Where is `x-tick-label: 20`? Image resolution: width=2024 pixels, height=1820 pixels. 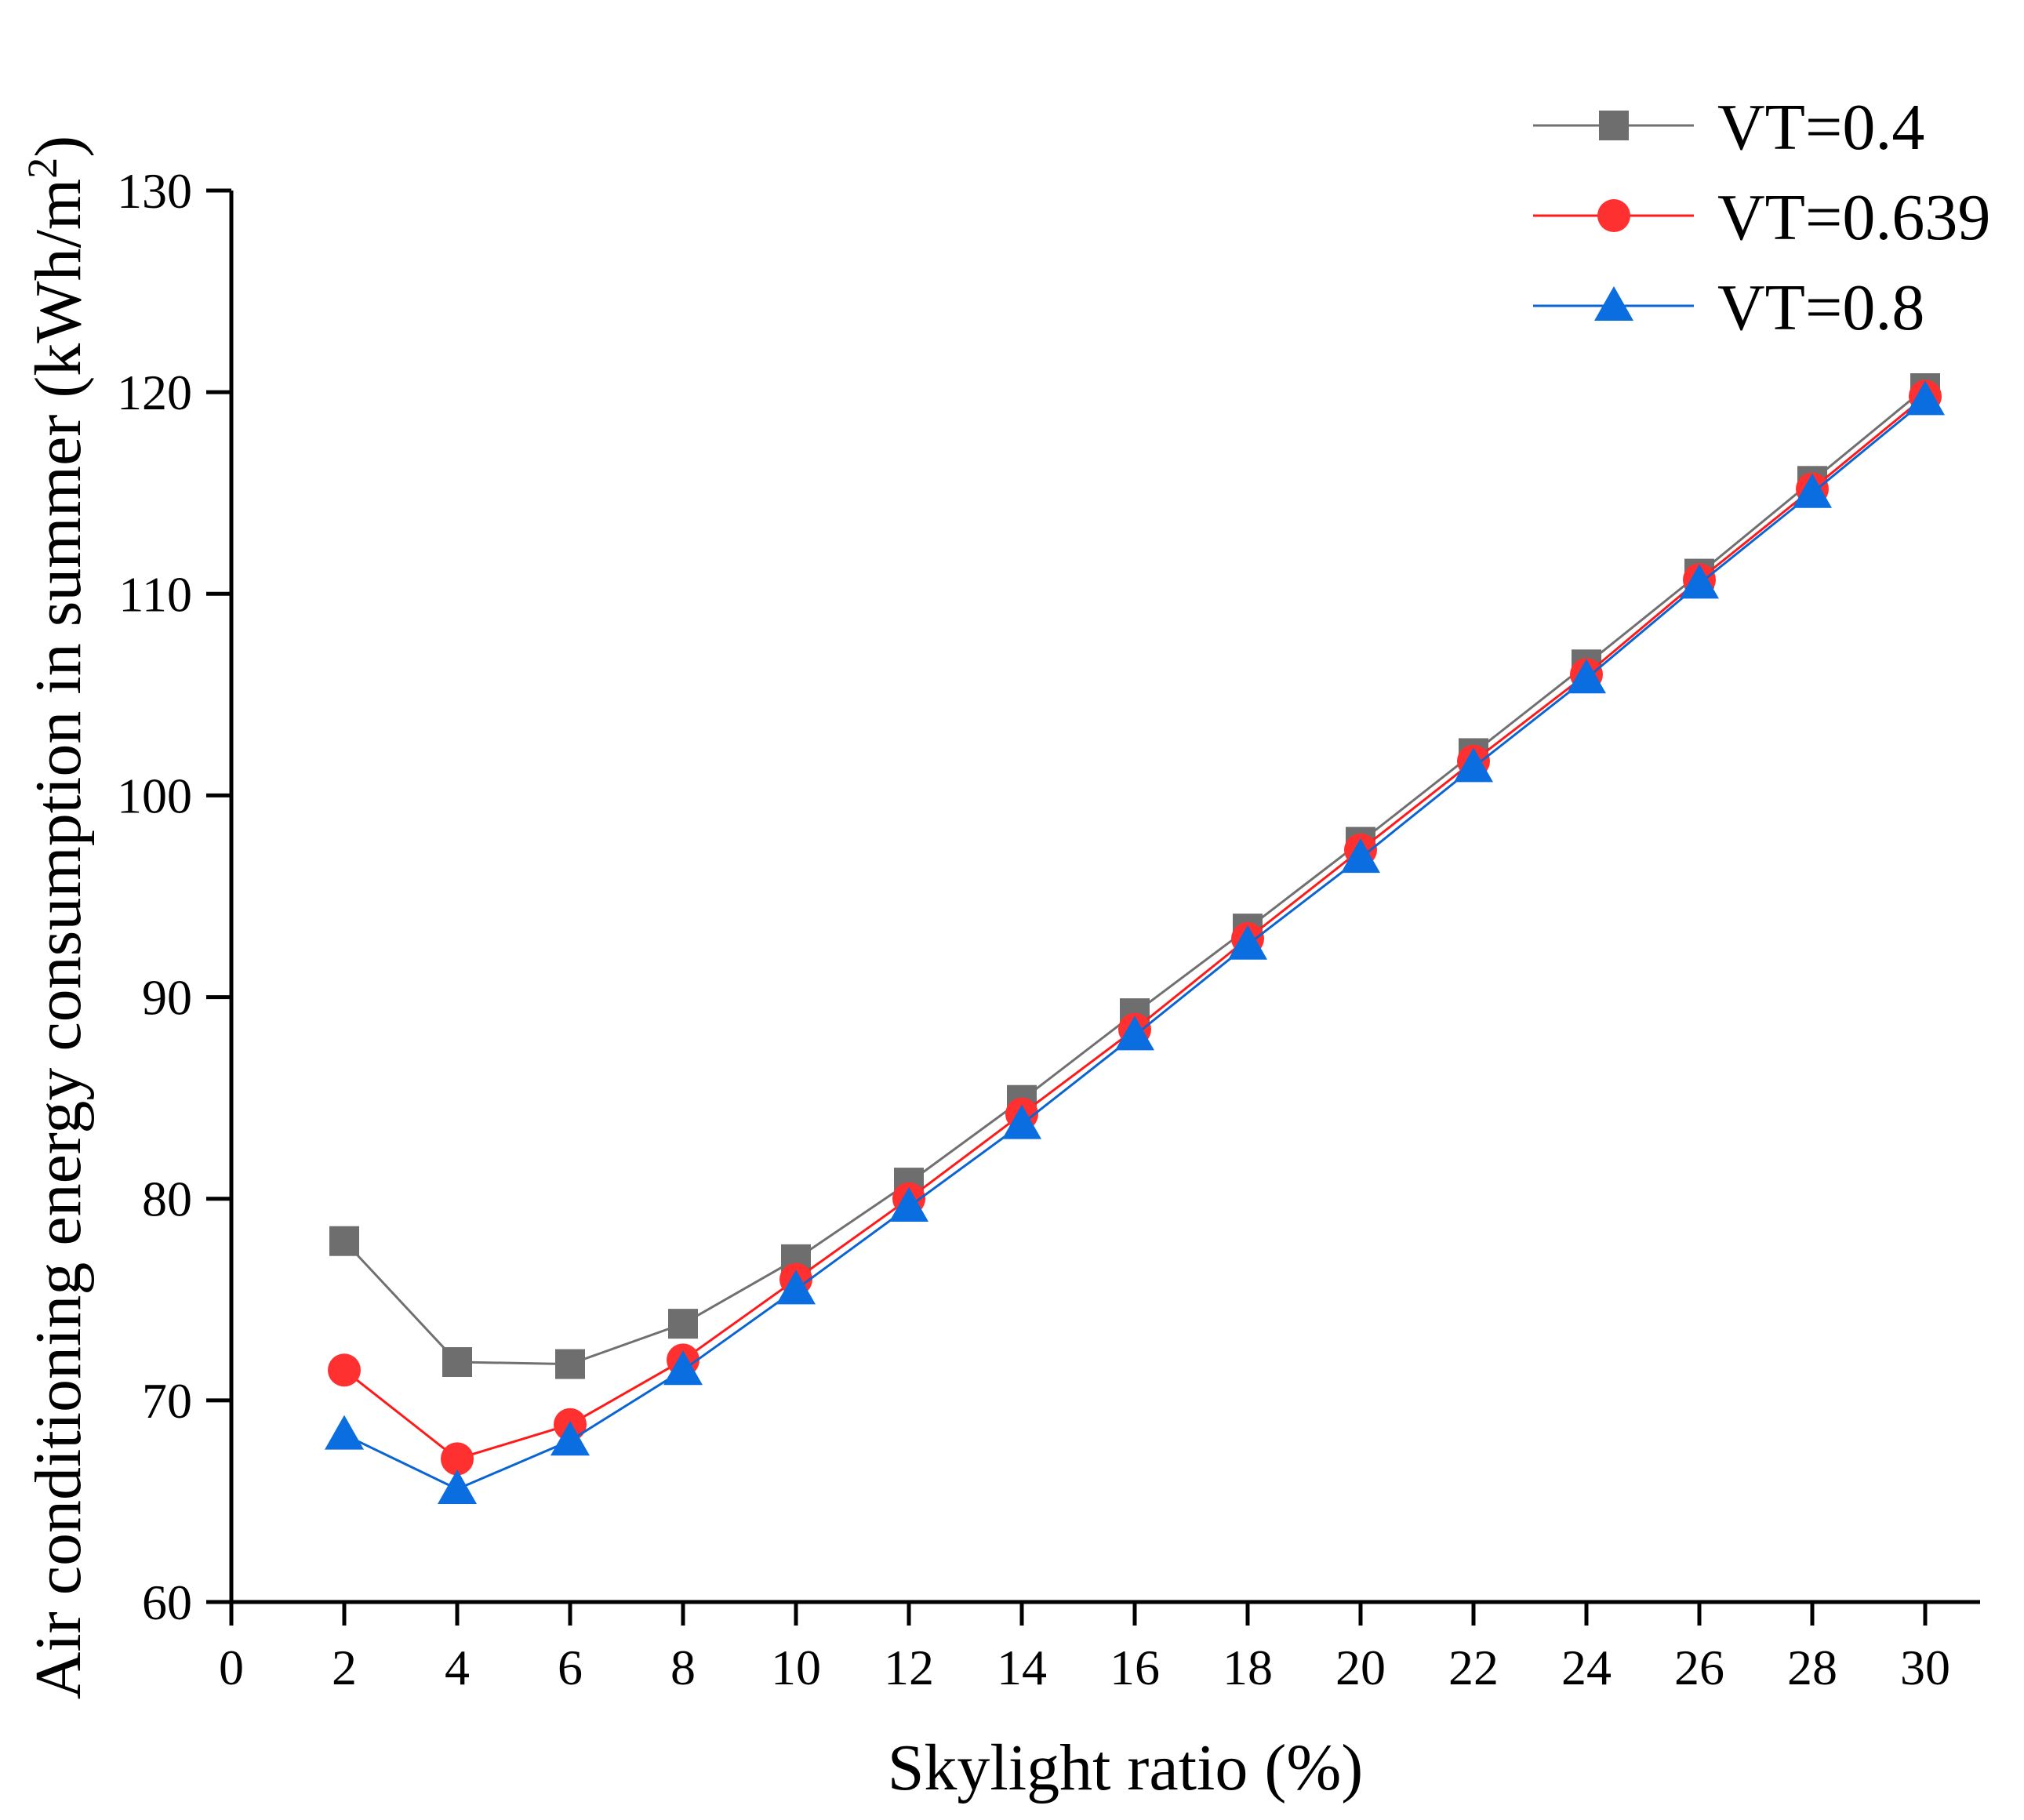 x-tick-label: 20 is located at coordinates (1360, 1667).